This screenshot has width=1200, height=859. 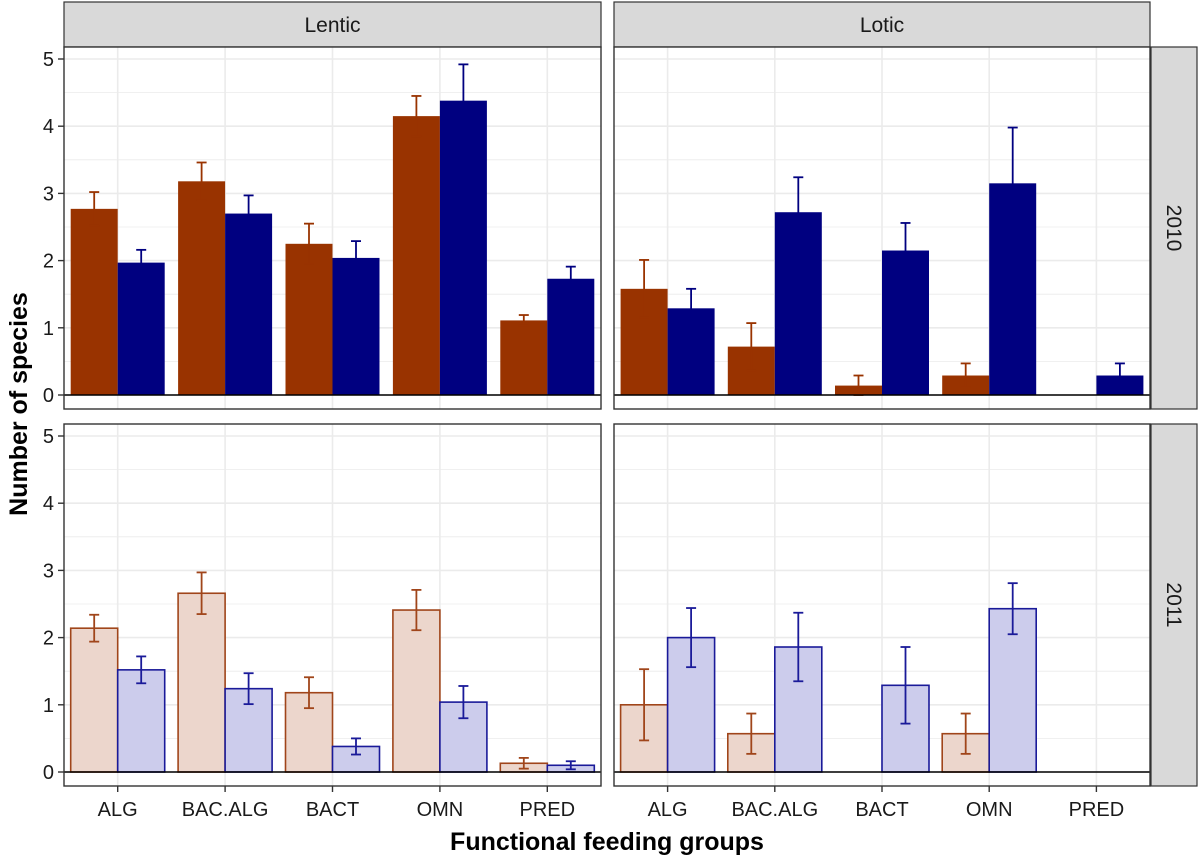 I want to click on column-strip-label-lotic: Lotic, so click(x=882, y=25).